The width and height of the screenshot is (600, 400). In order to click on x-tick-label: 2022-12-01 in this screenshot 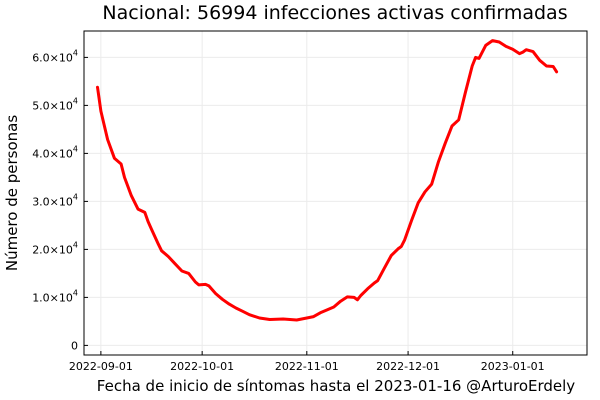, I will do `click(408, 366)`.